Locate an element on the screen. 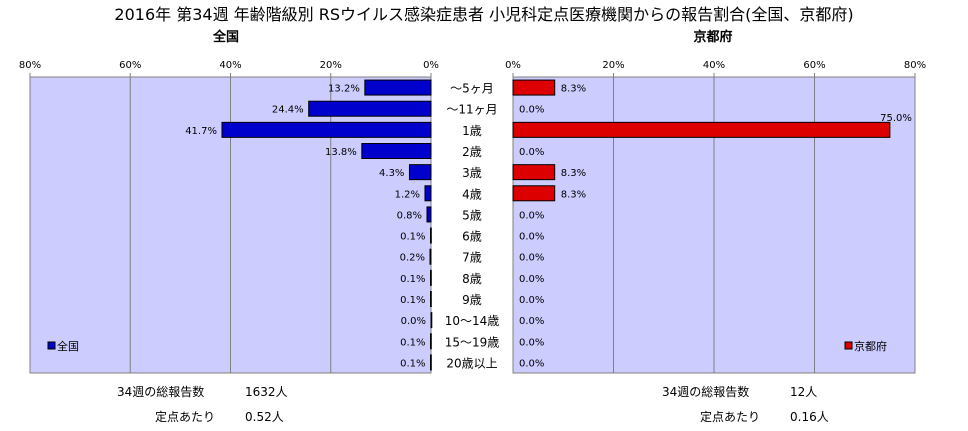  right-panel-title: 京都府 is located at coordinates (712, 37).